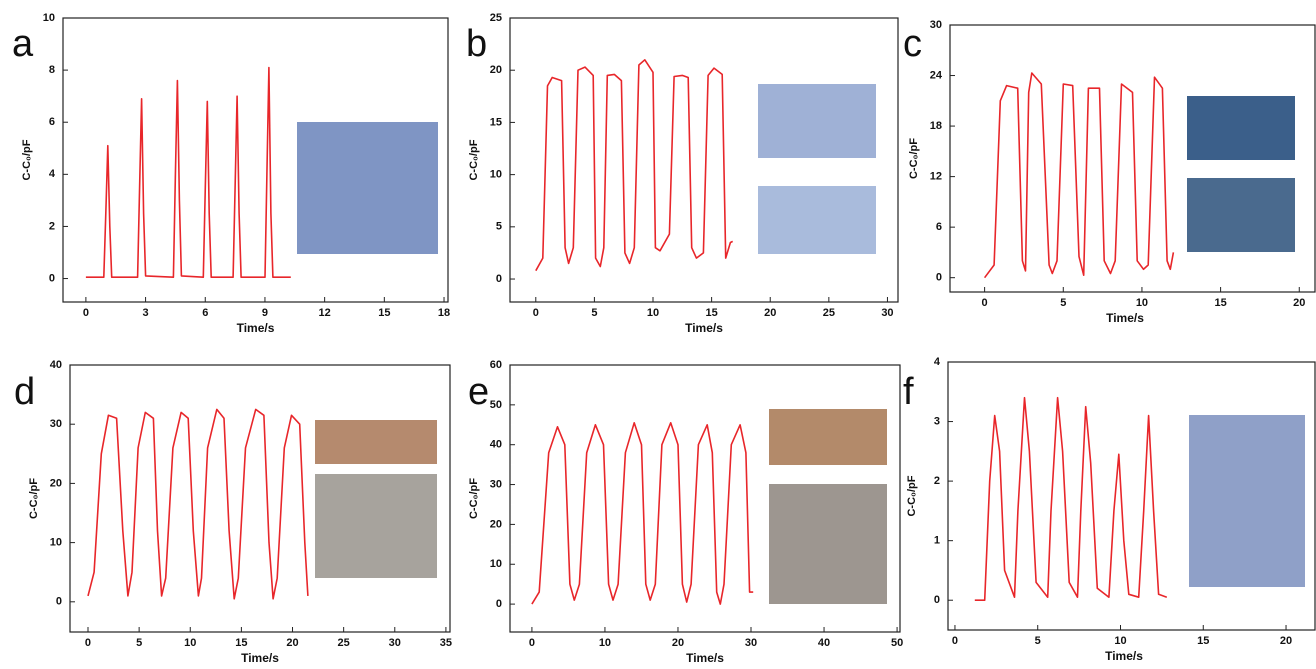 This screenshot has height=669, width=1316. What do you see at coordinates (936, 75) in the screenshot?
I see `y-tick-label: 24` at bounding box center [936, 75].